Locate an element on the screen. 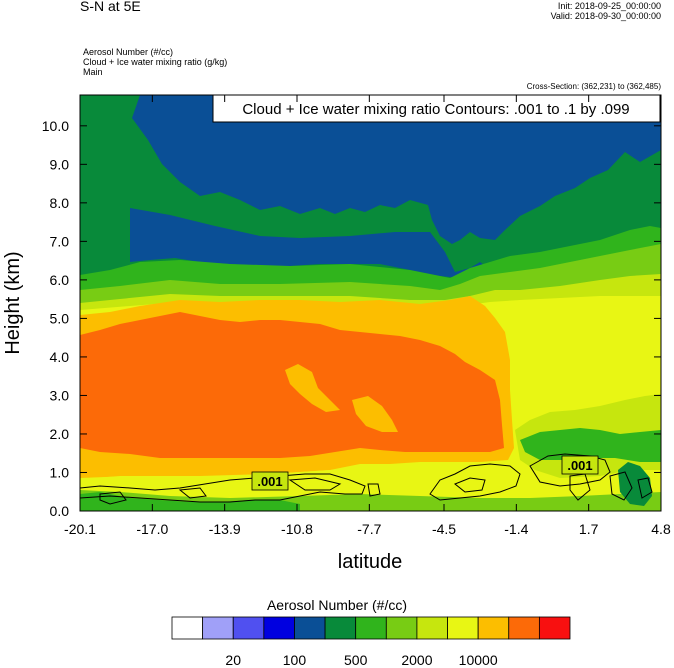 This screenshot has height=668, width=674. contour-label-2: .001 is located at coordinates (580, 465).